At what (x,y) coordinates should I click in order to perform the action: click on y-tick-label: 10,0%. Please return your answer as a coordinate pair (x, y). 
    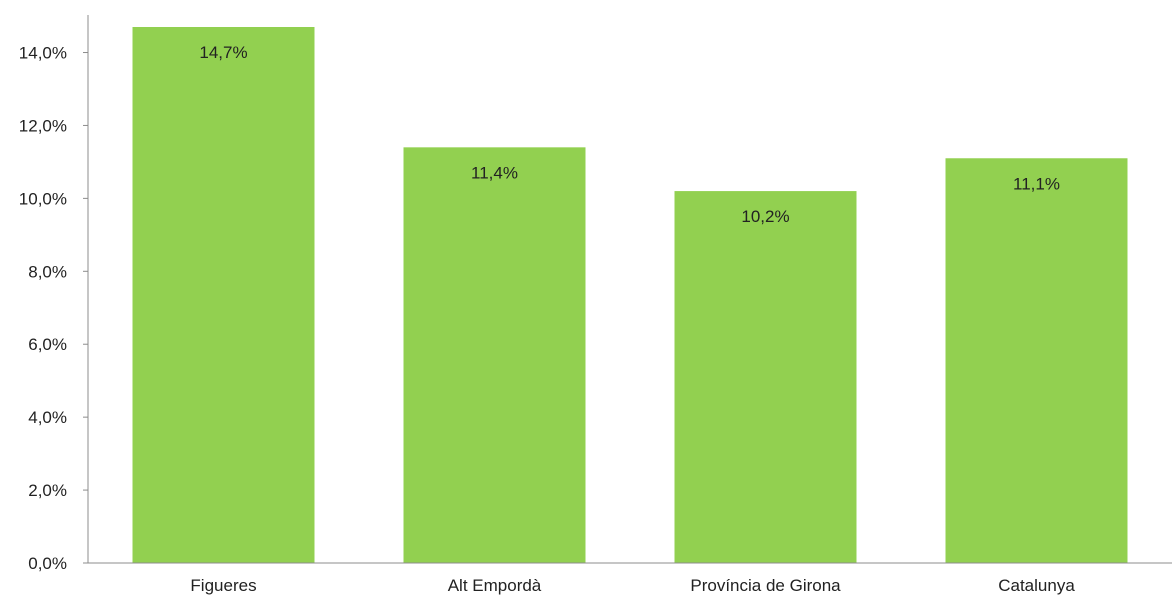
    Looking at the image, I should click on (43, 198).